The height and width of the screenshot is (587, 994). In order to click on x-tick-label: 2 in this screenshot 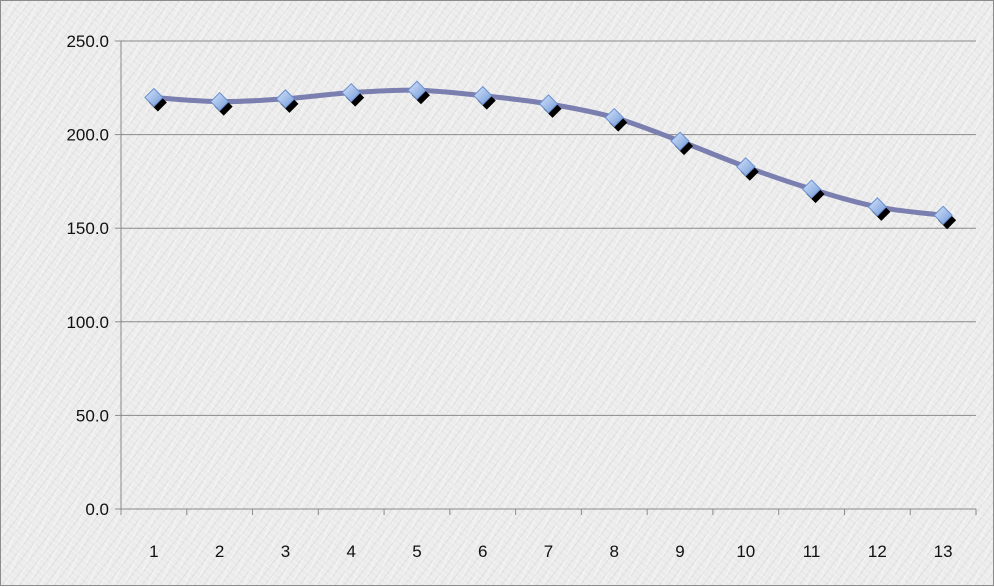, I will do `click(219, 551)`.